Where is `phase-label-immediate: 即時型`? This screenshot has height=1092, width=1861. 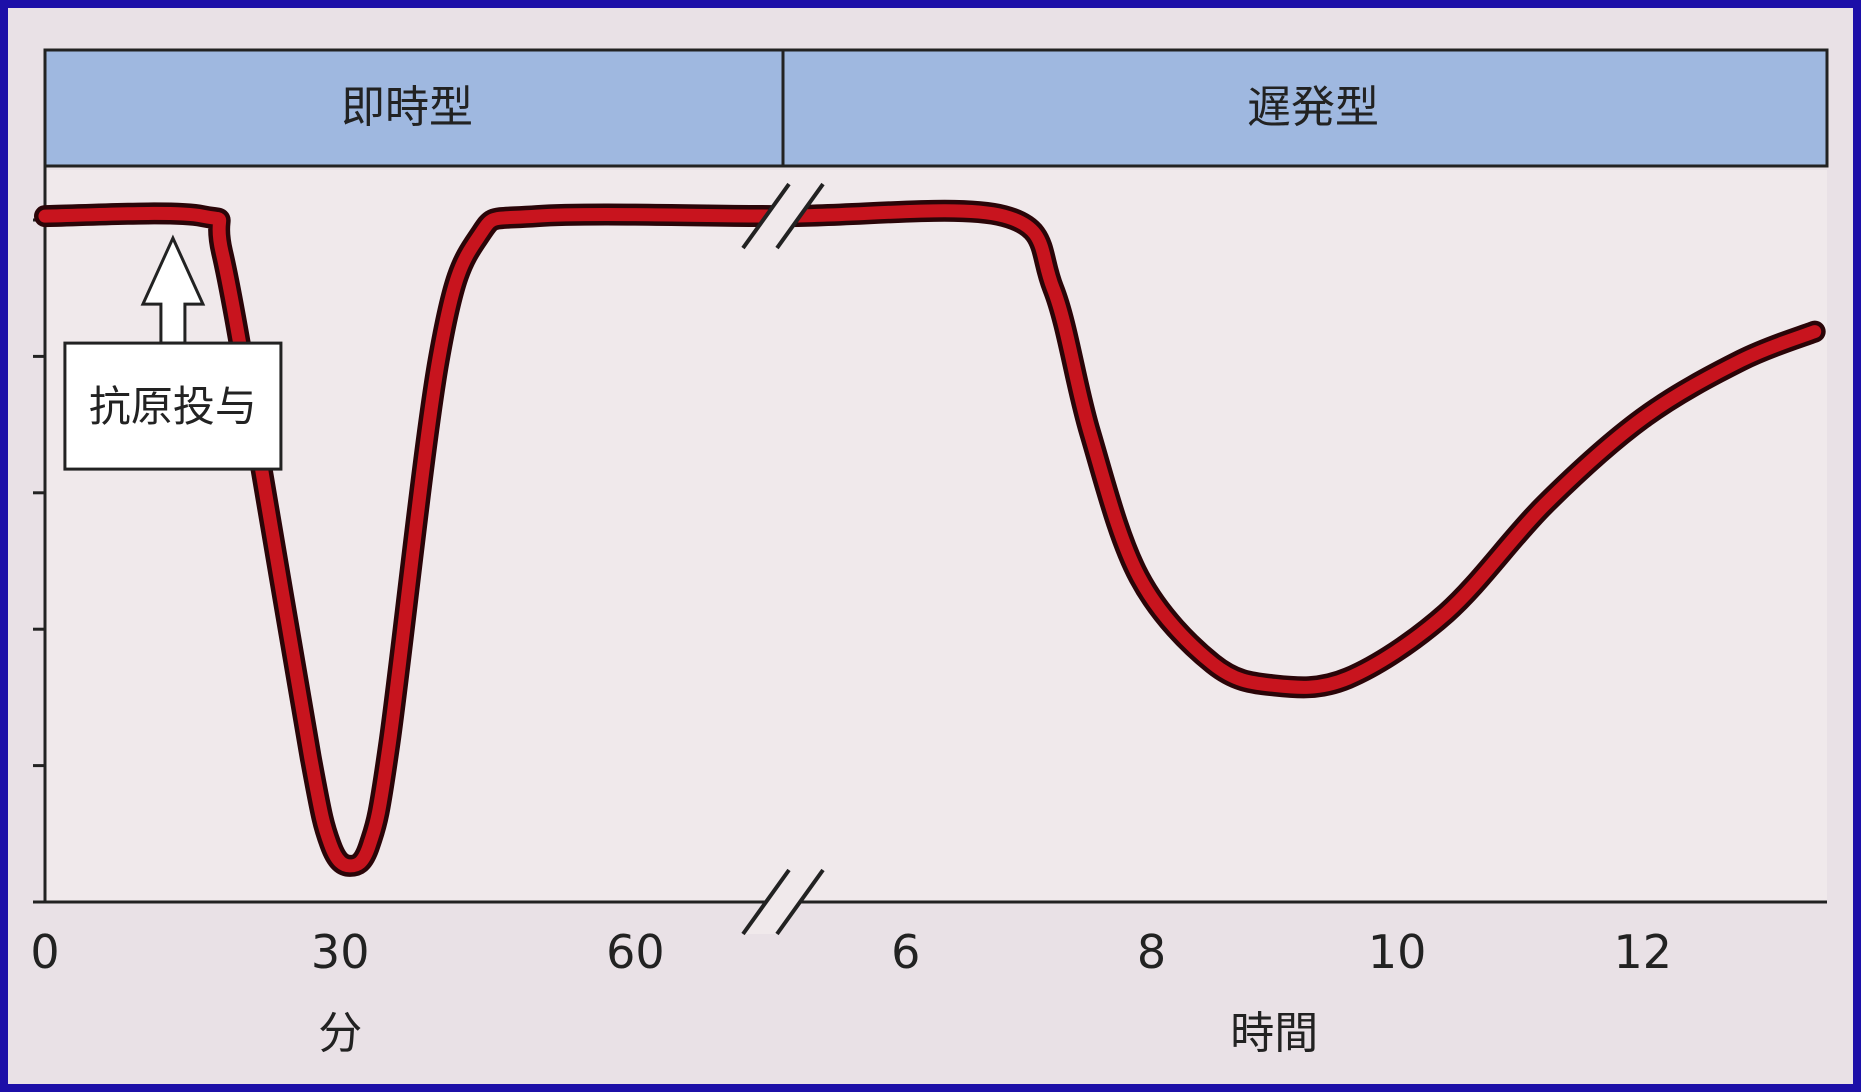 phase-label-immediate: 即時型 is located at coordinates (407, 107).